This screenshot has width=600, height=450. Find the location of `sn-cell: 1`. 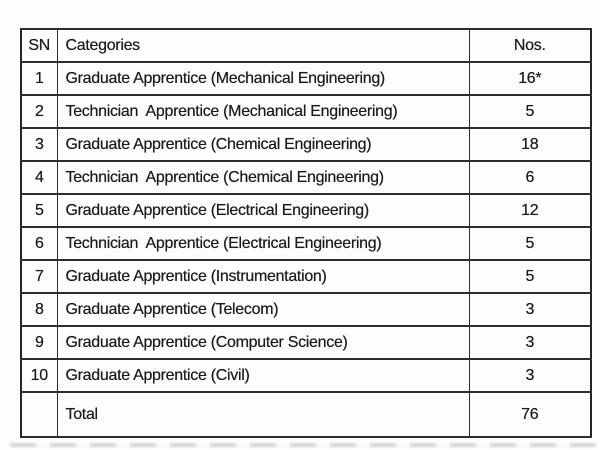

sn-cell: 1 is located at coordinates (39, 78).